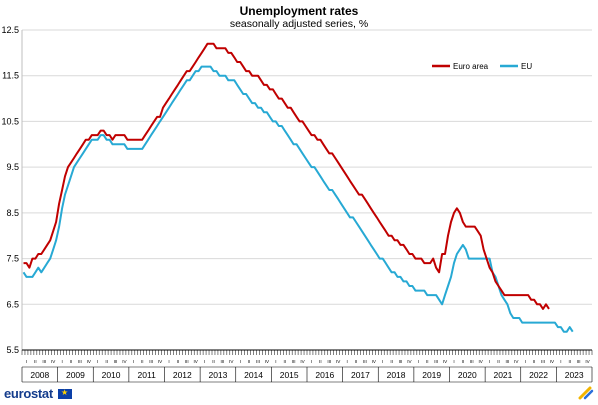 The image size is (598, 405). Describe the element at coordinates (574, 375) in the screenshot. I see `x-year-label: 2023` at that location.